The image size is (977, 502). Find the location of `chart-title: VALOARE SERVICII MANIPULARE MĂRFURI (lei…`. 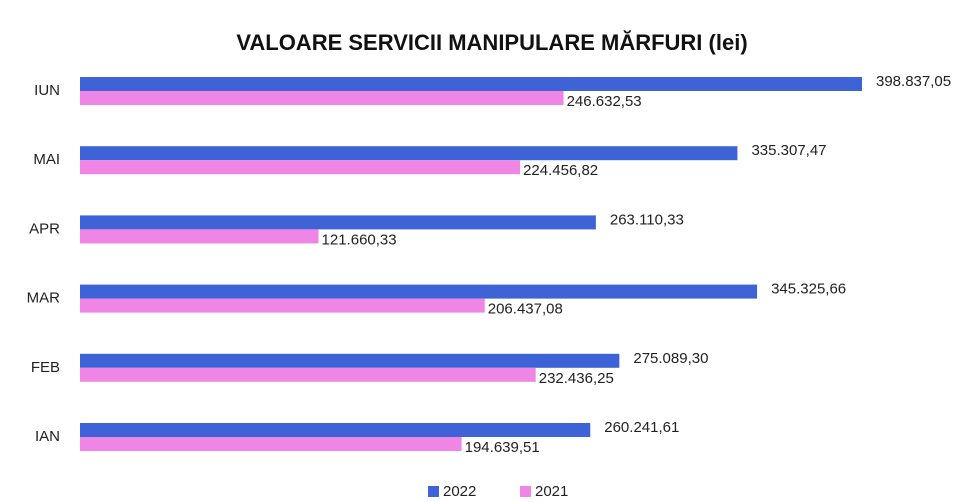

chart-title: VALOARE SERVICII MANIPULARE MĂRFURI (lei… is located at coordinates (491, 42).